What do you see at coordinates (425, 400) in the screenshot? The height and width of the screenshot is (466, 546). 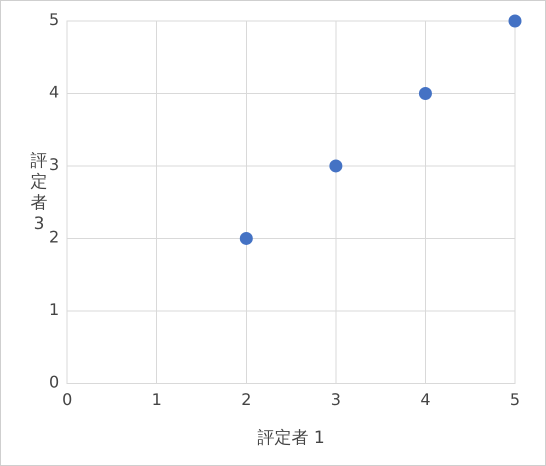 I see `x-tick-label: 4` at bounding box center [425, 400].